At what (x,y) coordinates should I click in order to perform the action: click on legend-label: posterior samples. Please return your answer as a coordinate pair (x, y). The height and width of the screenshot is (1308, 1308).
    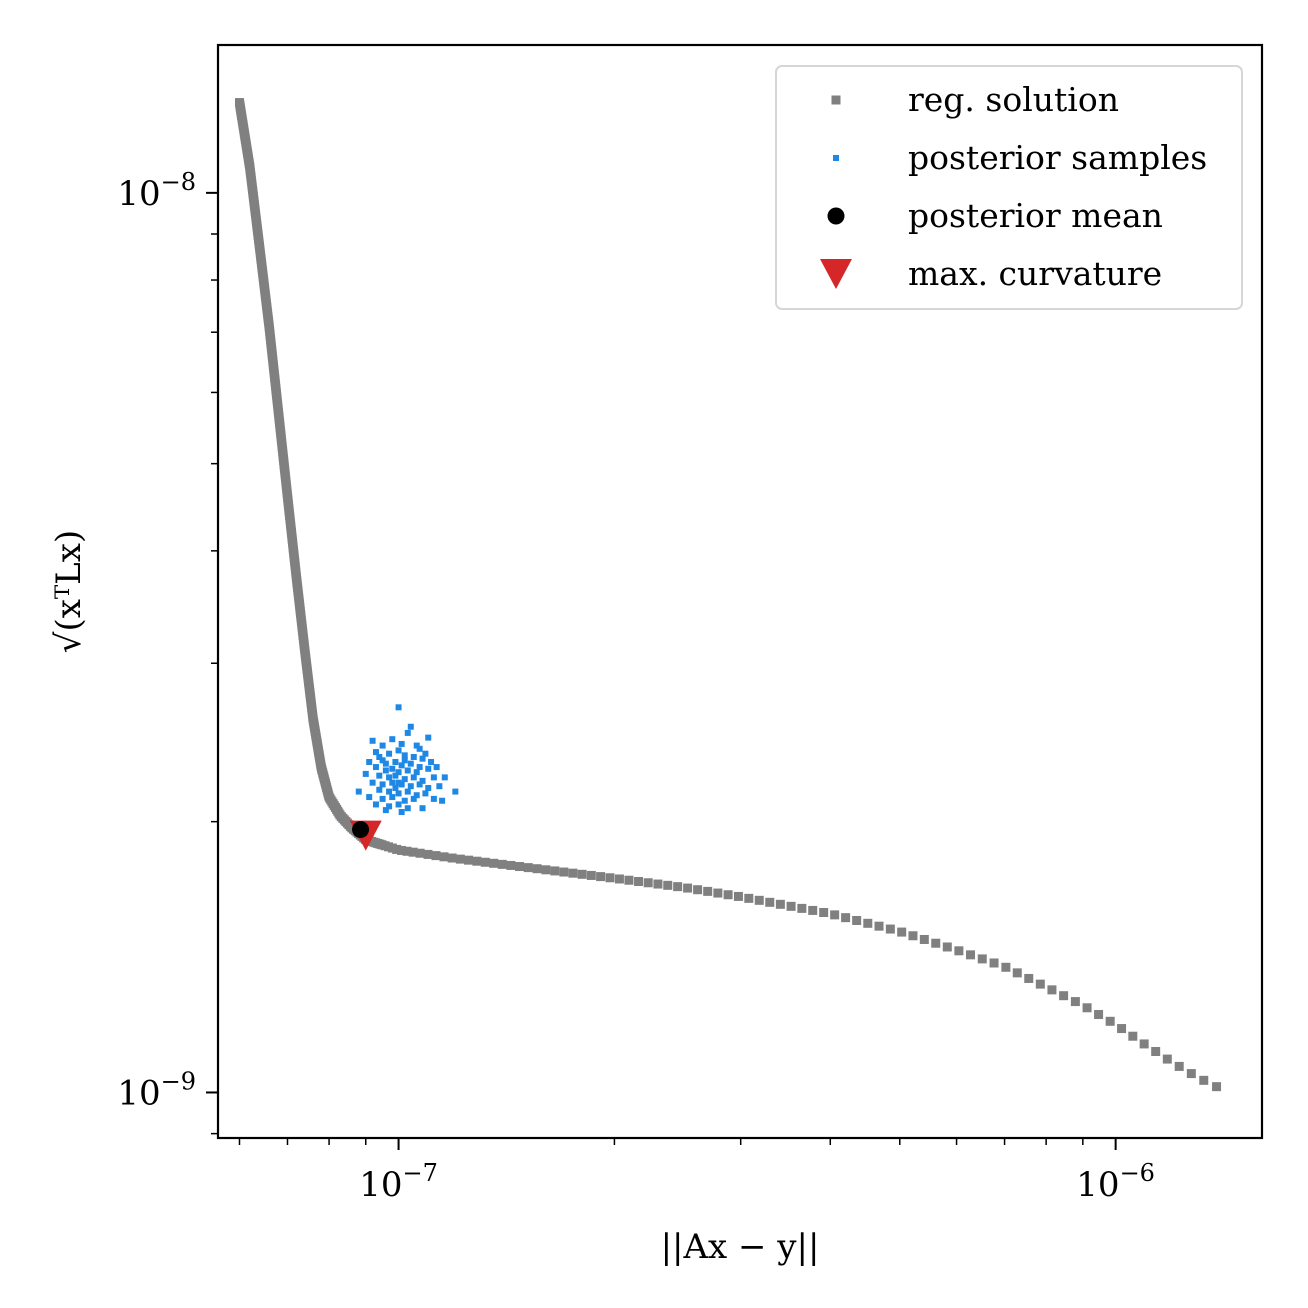
    Looking at the image, I should click on (1057, 157).